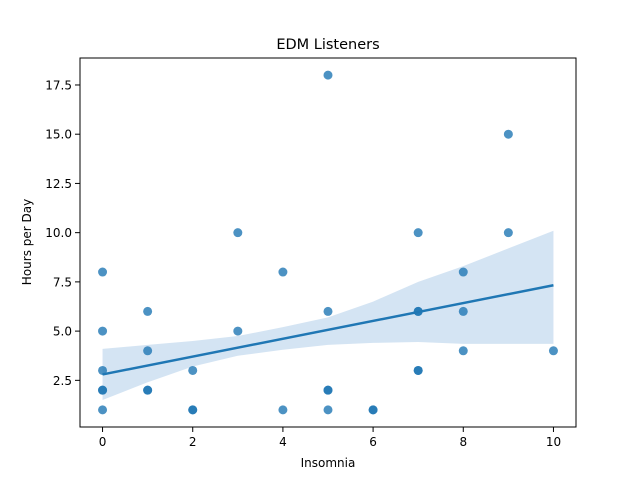 The height and width of the screenshot is (484, 640). What do you see at coordinates (27, 242) in the screenshot?
I see `y-axis-label: Hours per Day` at bounding box center [27, 242].